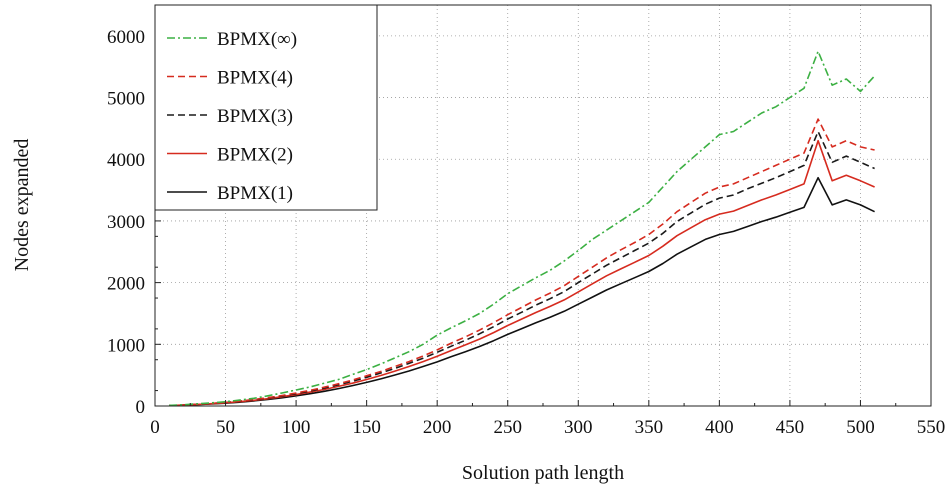 Image resolution: width=952 pixels, height=489 pixels. What do you see at coordinates (126, 284) in the screenshot?
I see `y-tick-label-2: 2000` at bounding box center [126, 284].